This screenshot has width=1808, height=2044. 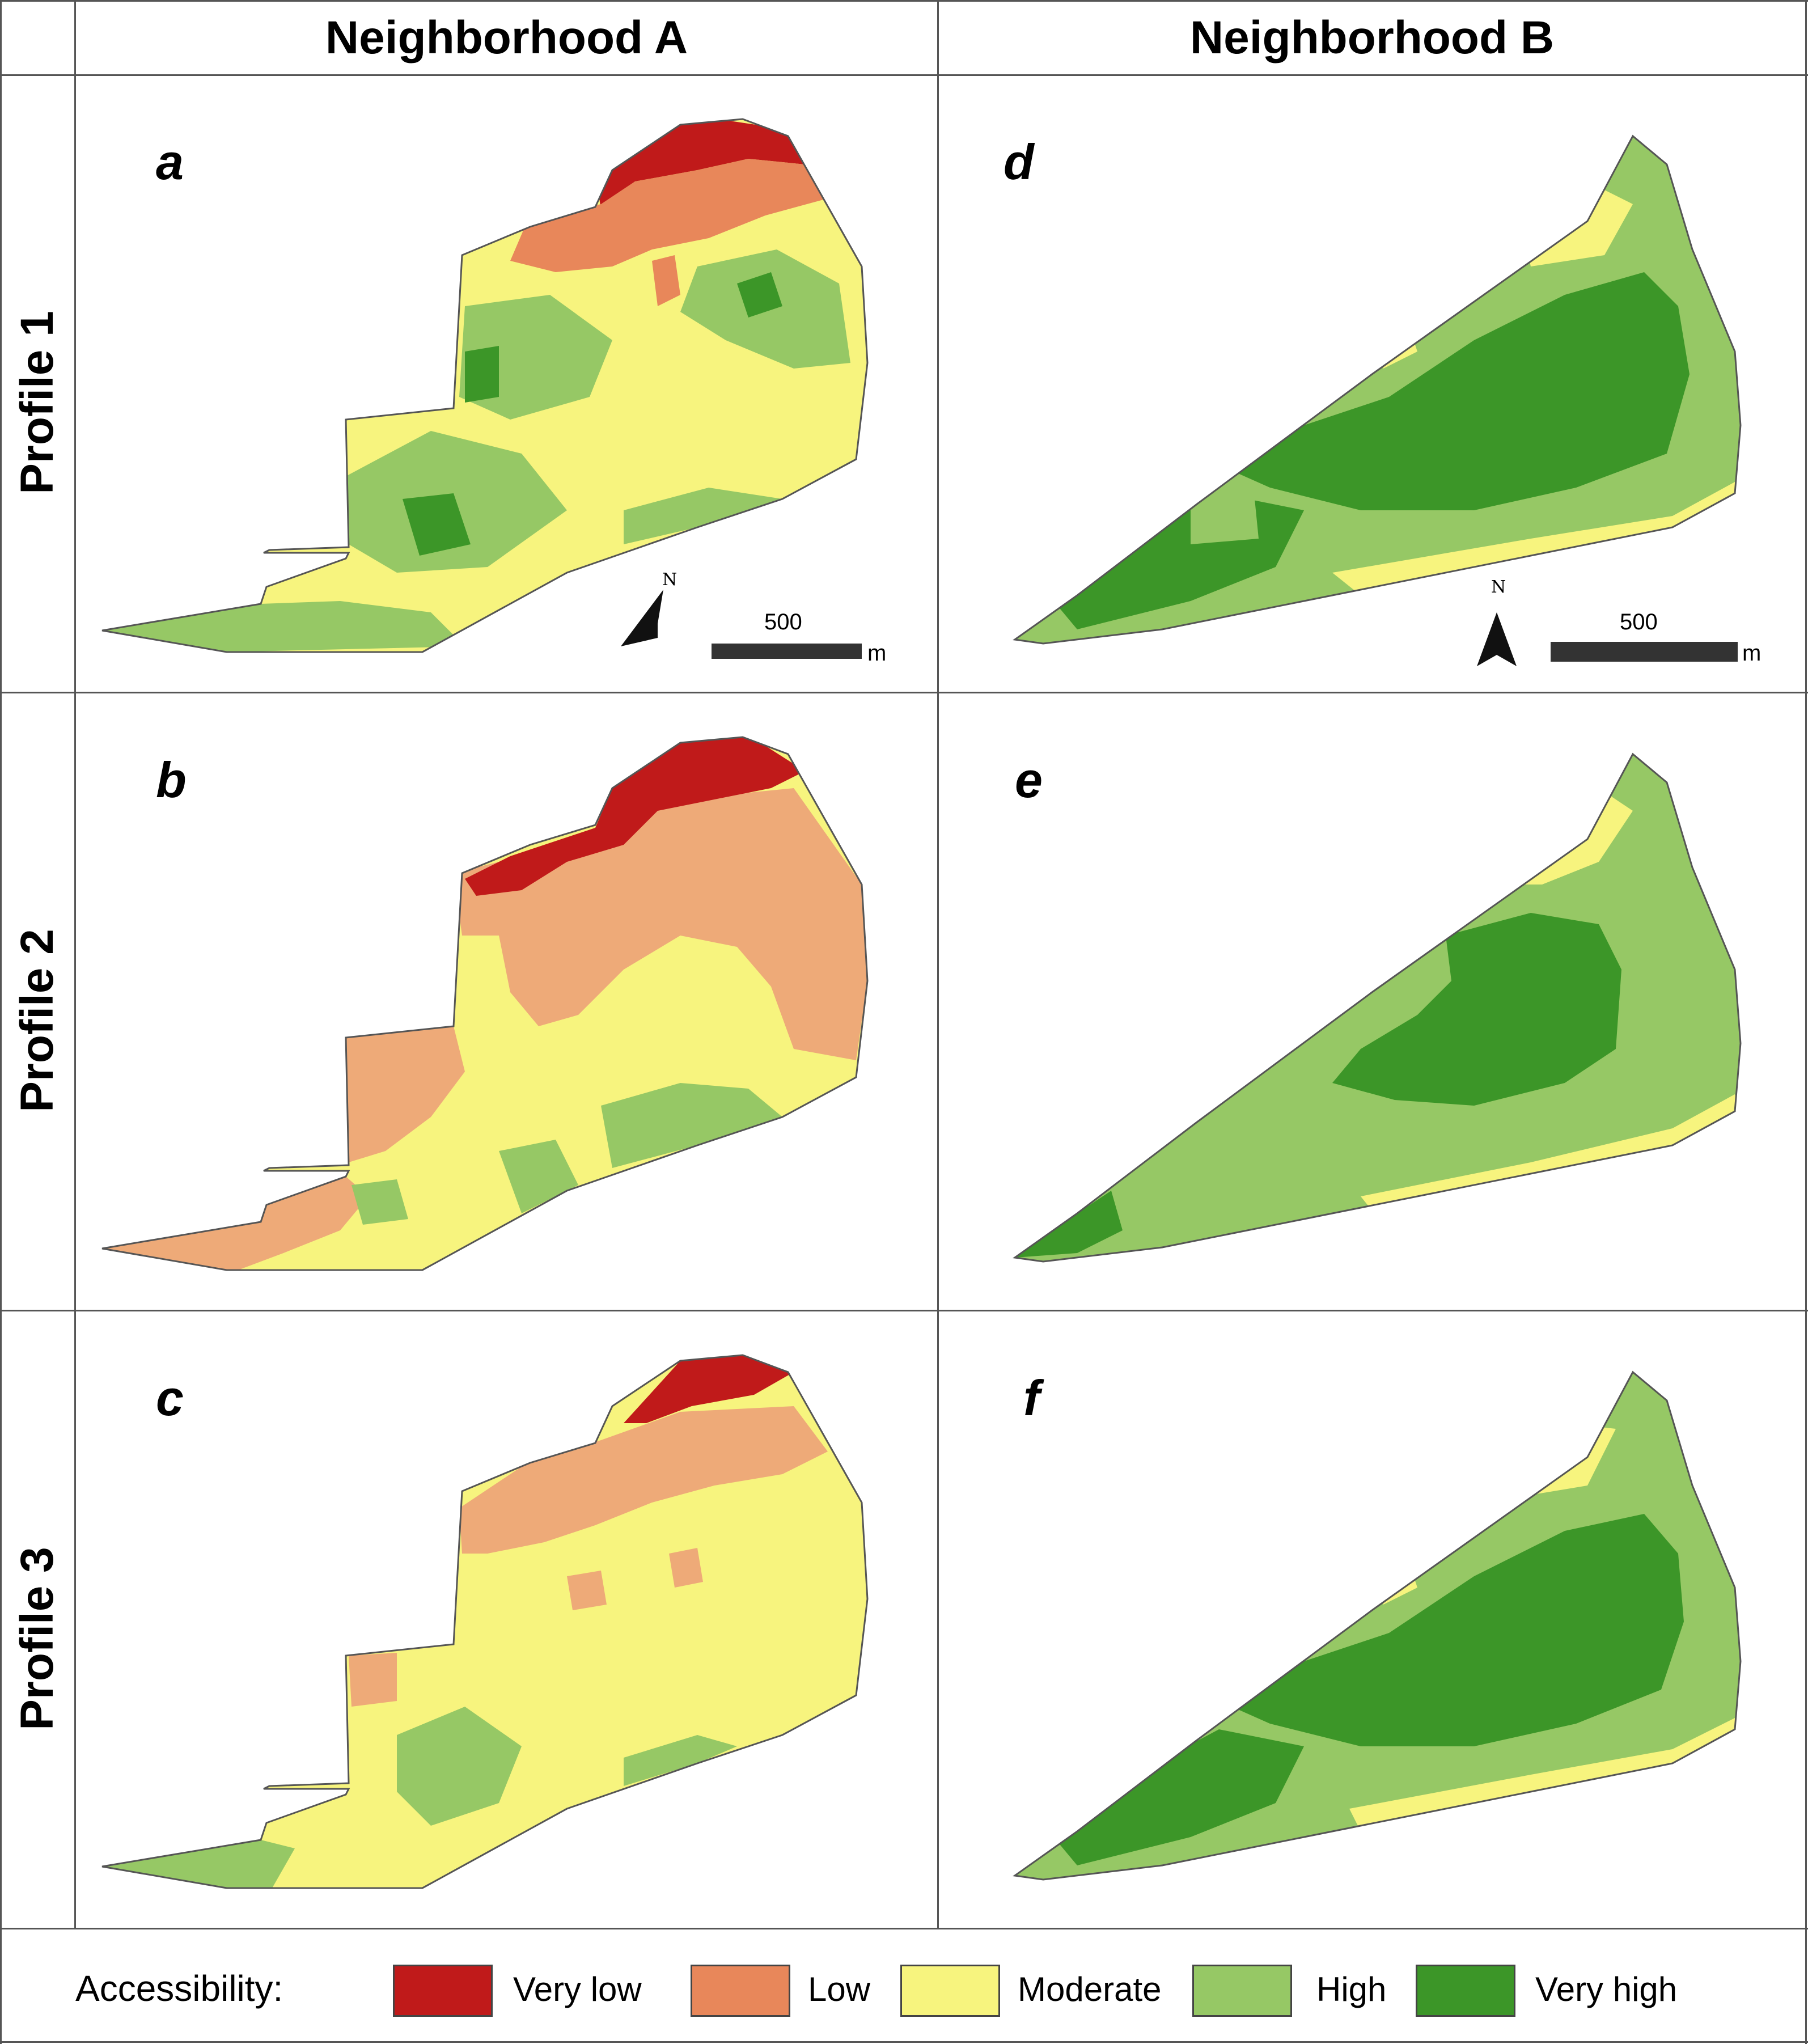 I want to click on map-d-high-patch, so click(x=1225, y=513).